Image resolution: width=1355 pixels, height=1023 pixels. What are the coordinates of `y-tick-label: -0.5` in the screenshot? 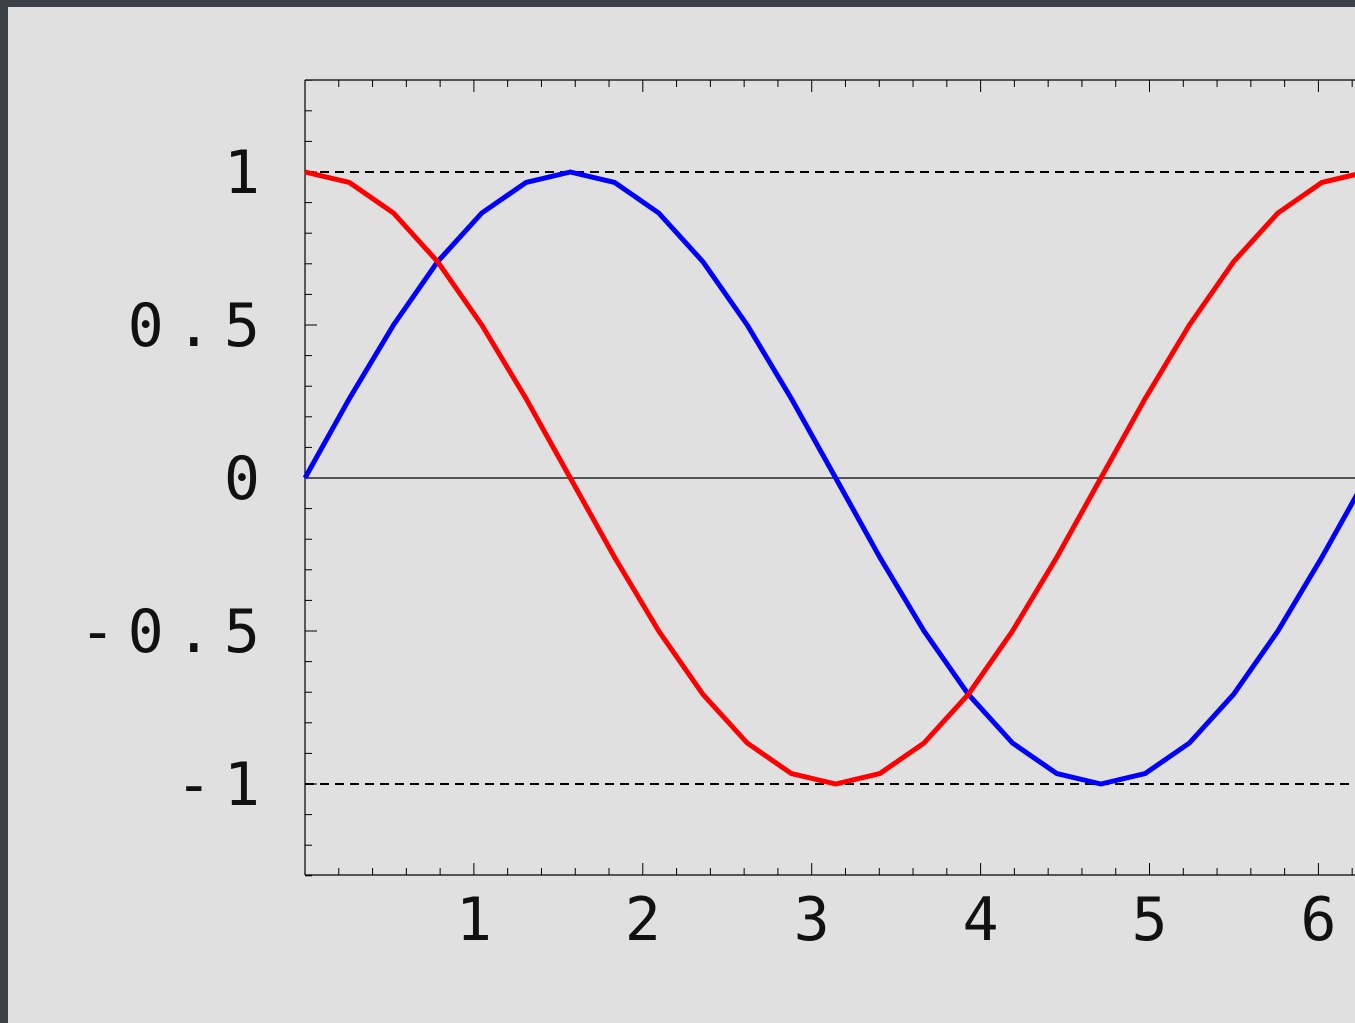 It's located at (176, 632).